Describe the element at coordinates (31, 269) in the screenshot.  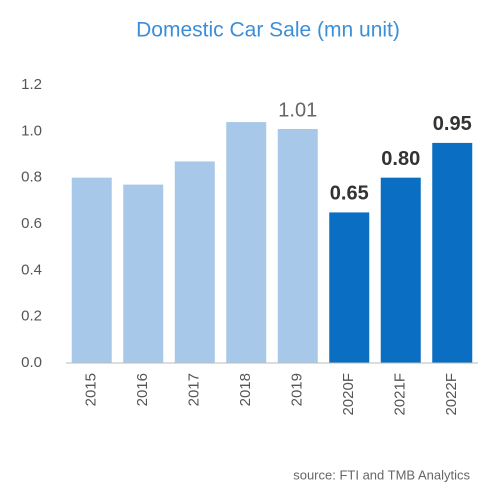
I see `y-tick-label: 0.4` at that location.